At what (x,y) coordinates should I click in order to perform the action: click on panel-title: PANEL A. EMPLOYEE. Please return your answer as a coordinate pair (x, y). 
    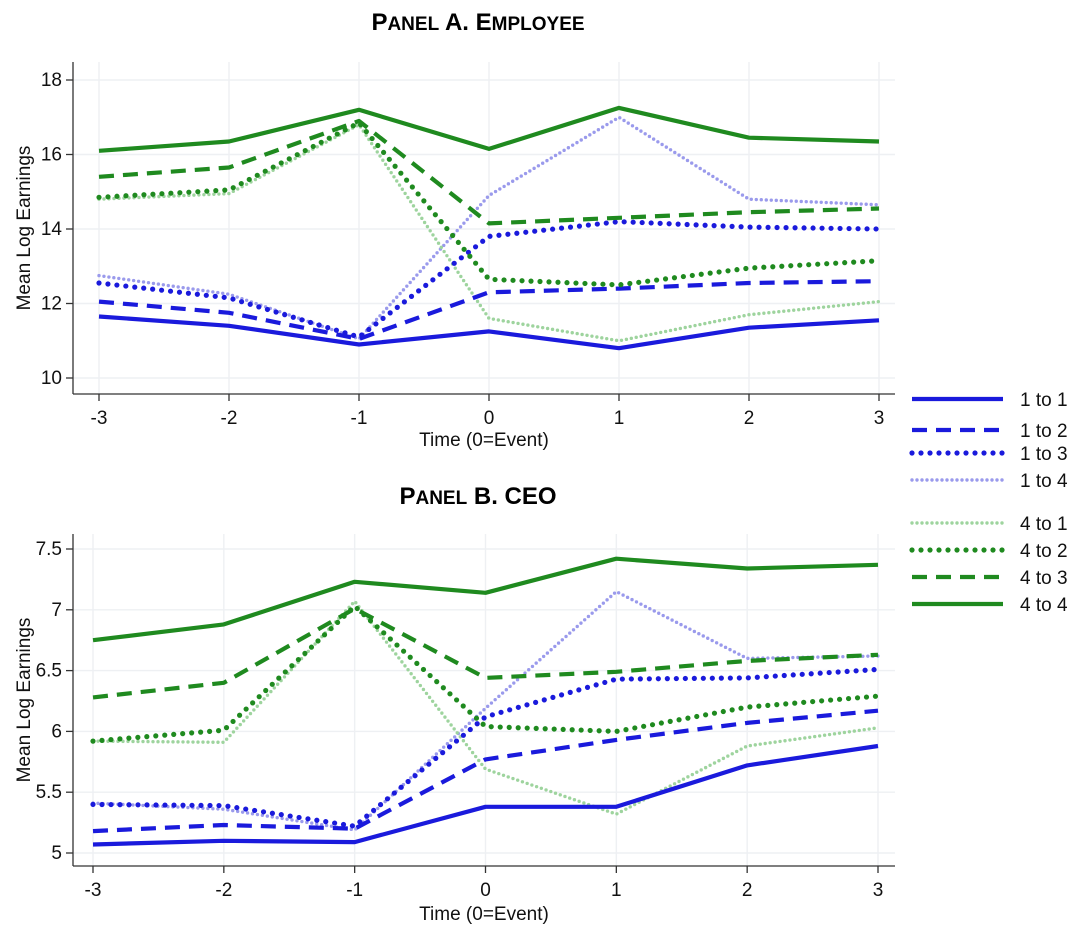
    Looking at the image, I should click on (477, 22).